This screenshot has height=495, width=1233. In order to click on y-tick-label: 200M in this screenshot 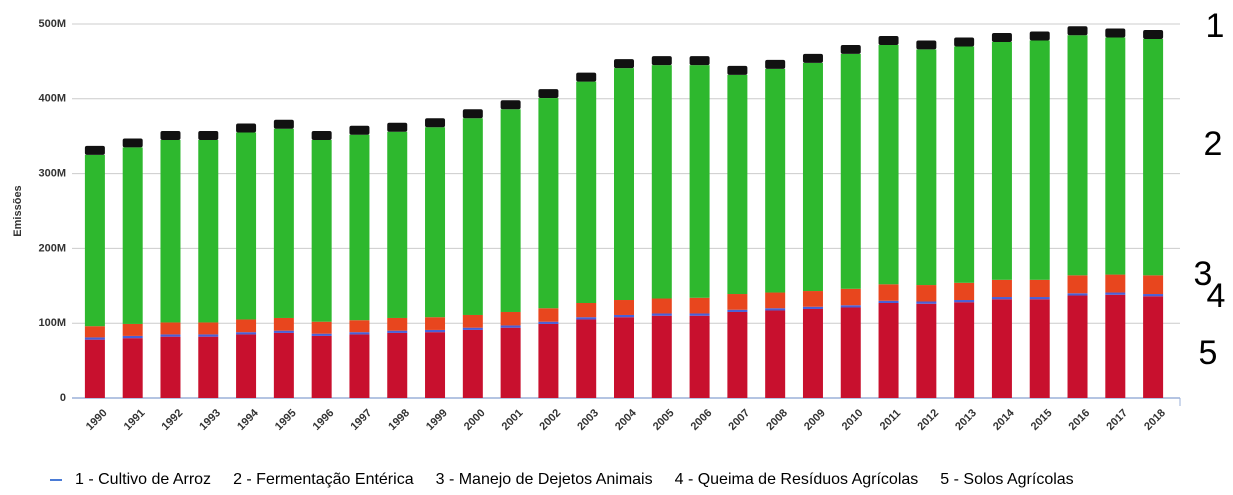, I will do `click(52, 248)`.